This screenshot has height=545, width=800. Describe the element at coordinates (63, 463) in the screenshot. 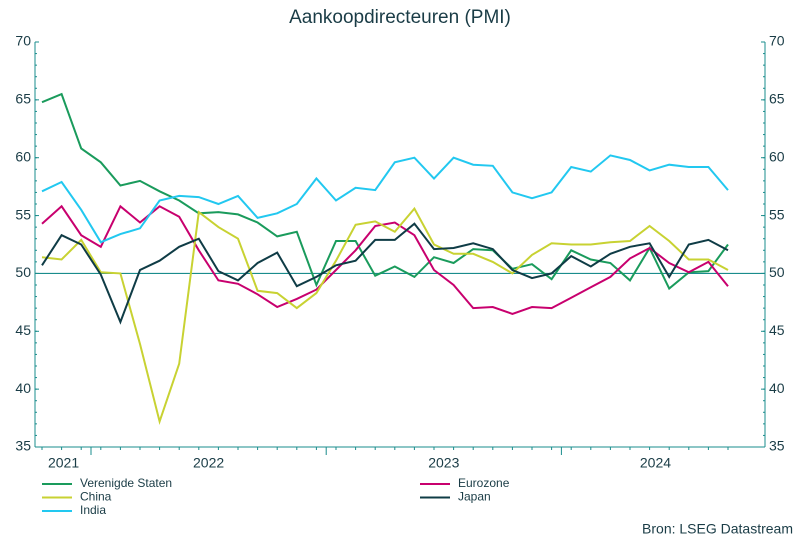

I see `x-tick-label: 2021` at that location.